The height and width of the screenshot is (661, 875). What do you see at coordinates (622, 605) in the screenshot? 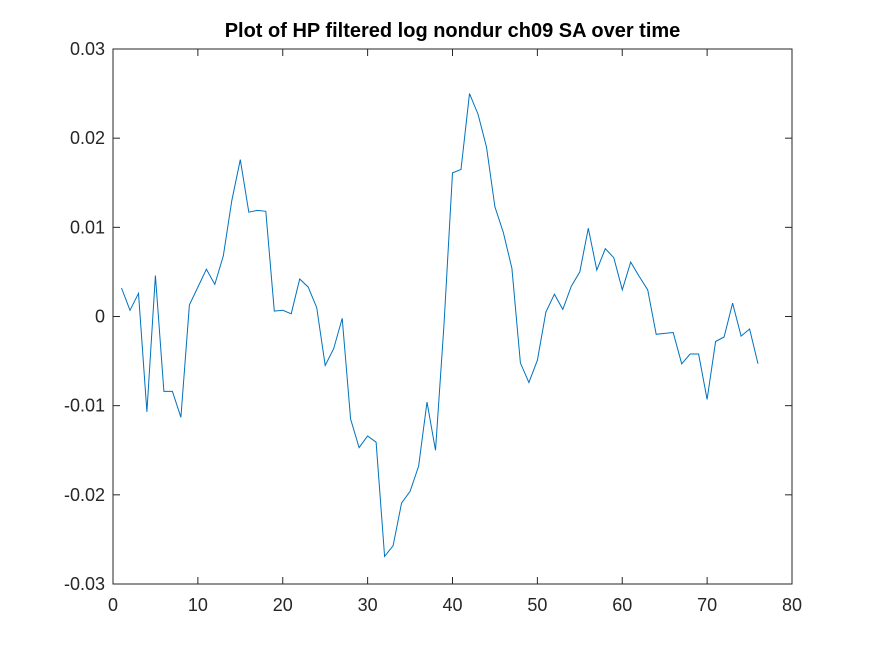
I see `x-tick-label: 60` at bounding box center [622, 605].